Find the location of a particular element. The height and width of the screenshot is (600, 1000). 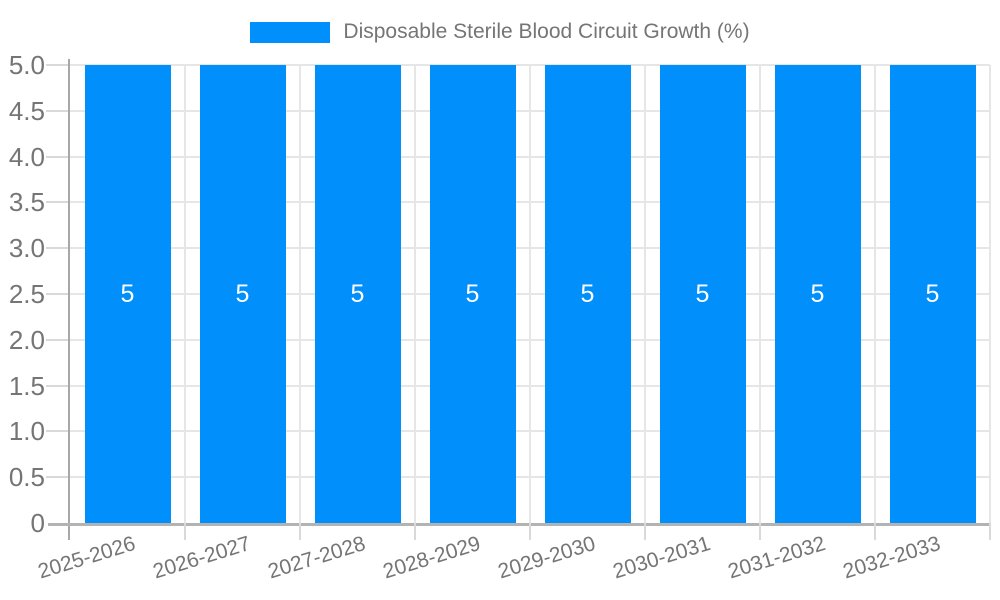

x-tick-label: 2028-2029 is located at coordinates (432, 558).